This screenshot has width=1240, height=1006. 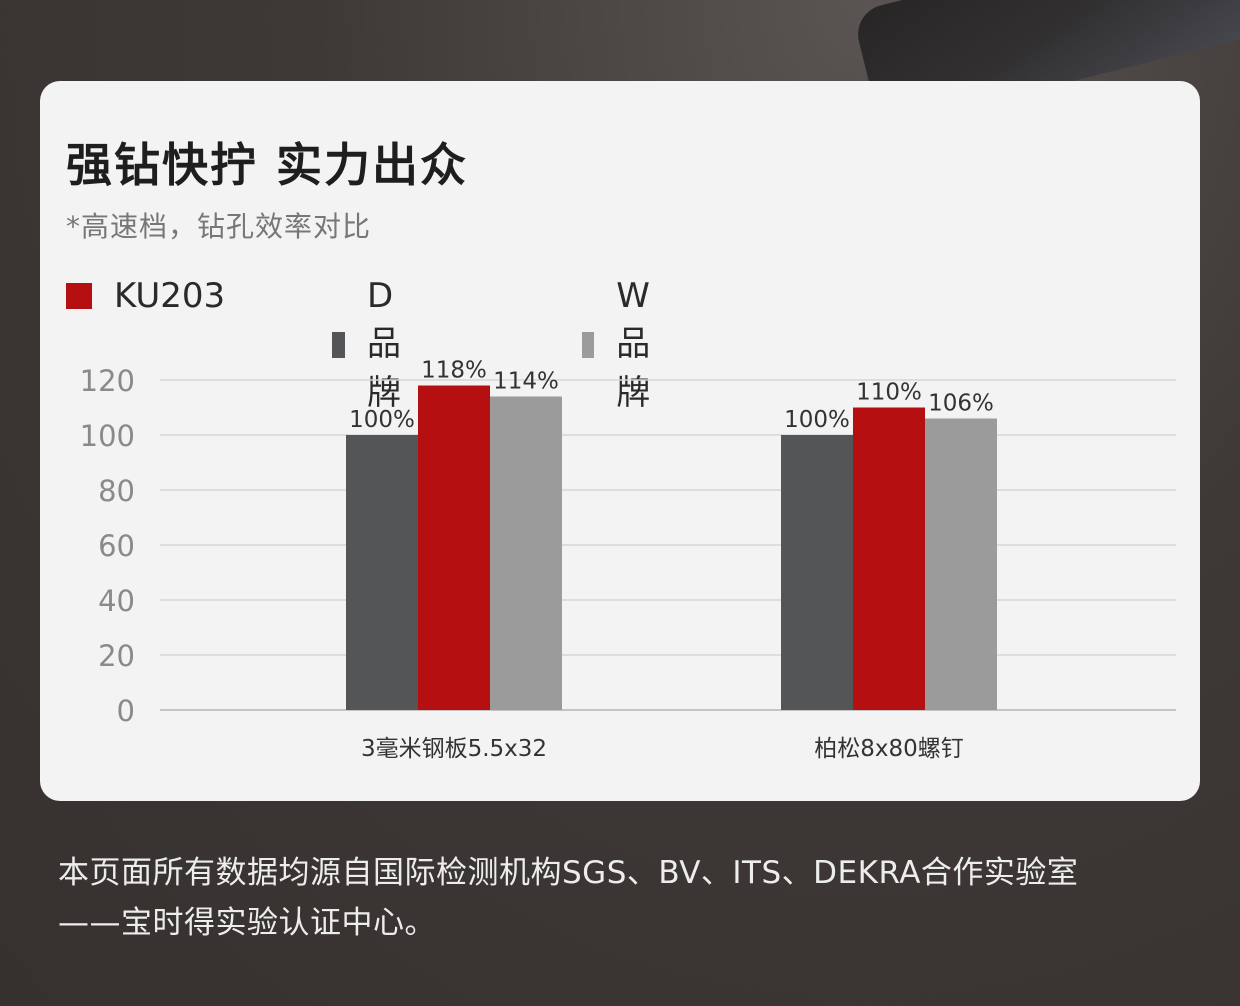 I want to click on footer-line: 本页面所有数据均源自国际检测机构SGS、BV、ITS、DEKRA合作实验室, so click(x=568, y=873).